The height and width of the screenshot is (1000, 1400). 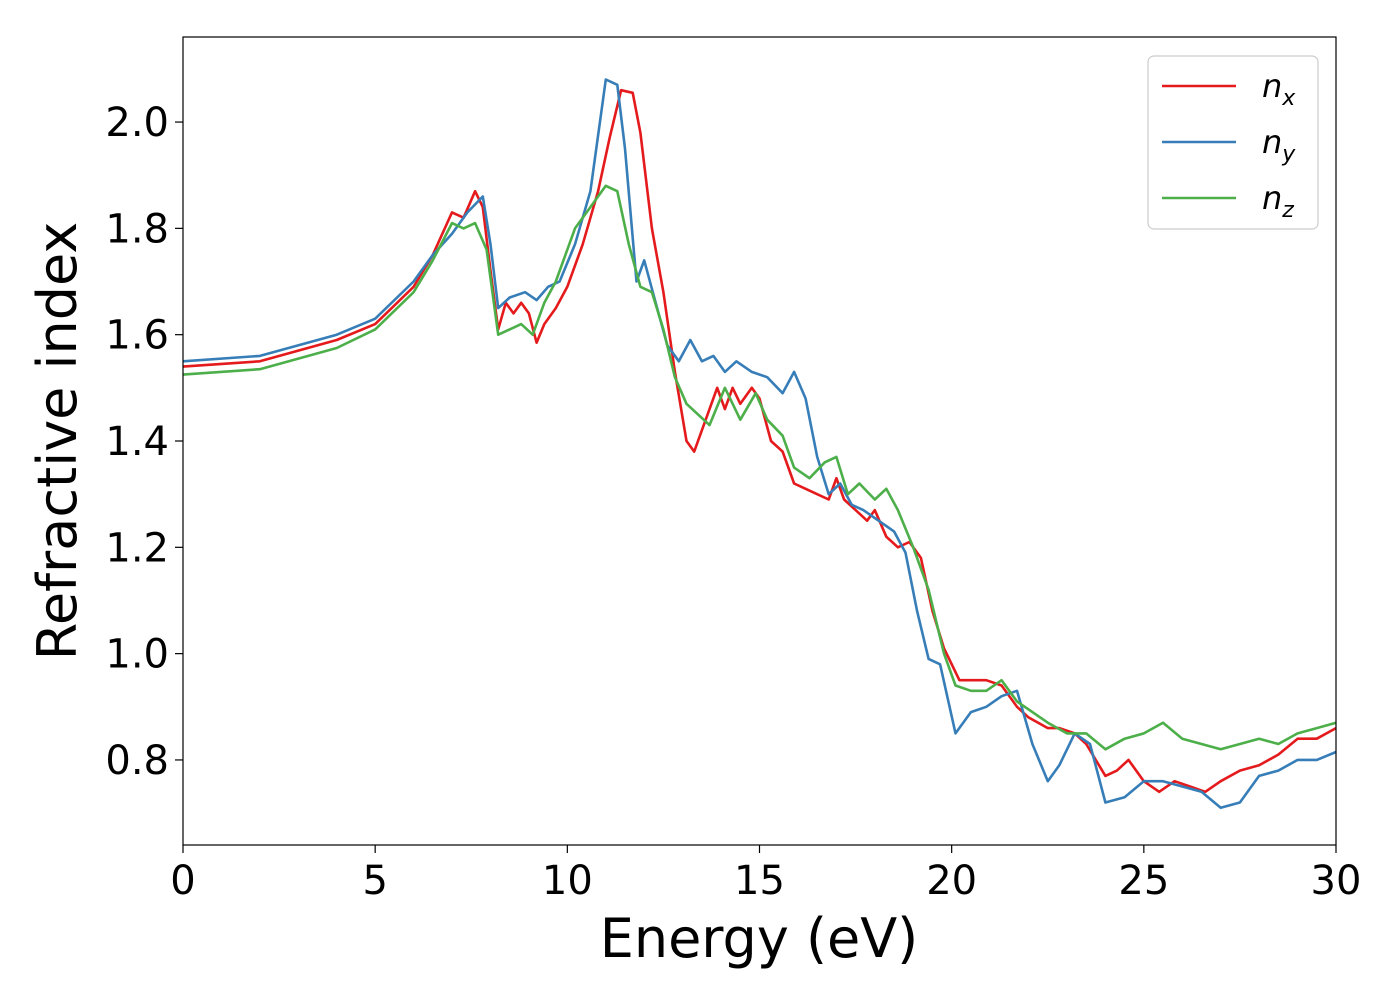 What do you see at coordinates (137, 229) in the screenshot?
I see `y-tick-label: 1.8` at bounding box center [137, 229].